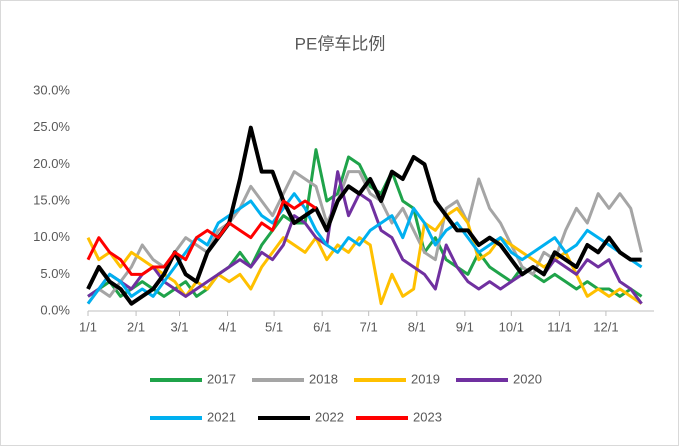  What do you see at coordinates (465, 326) in the screenshot?
I see `x-tick-label: 9/1` at bounding box center [465, 326].